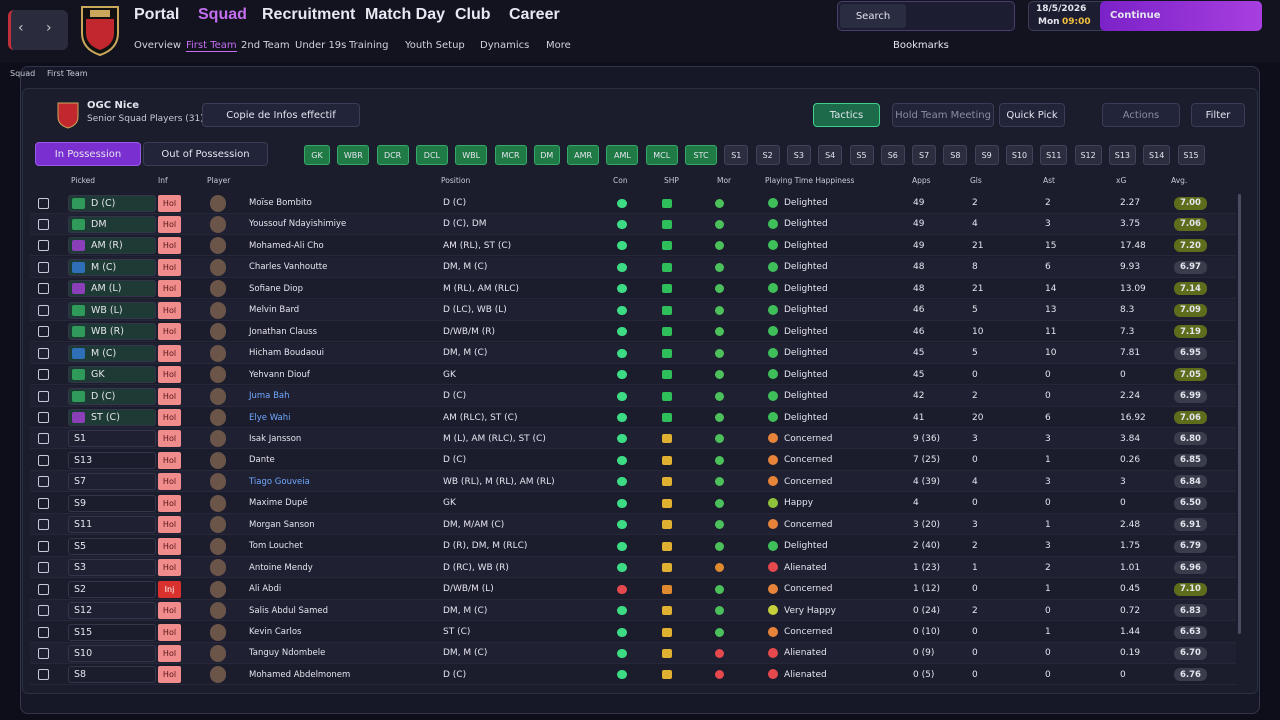 This screenshot has width=1280, height=720. I want to click on picked-dropdown: ST (C), so click(112, 417).